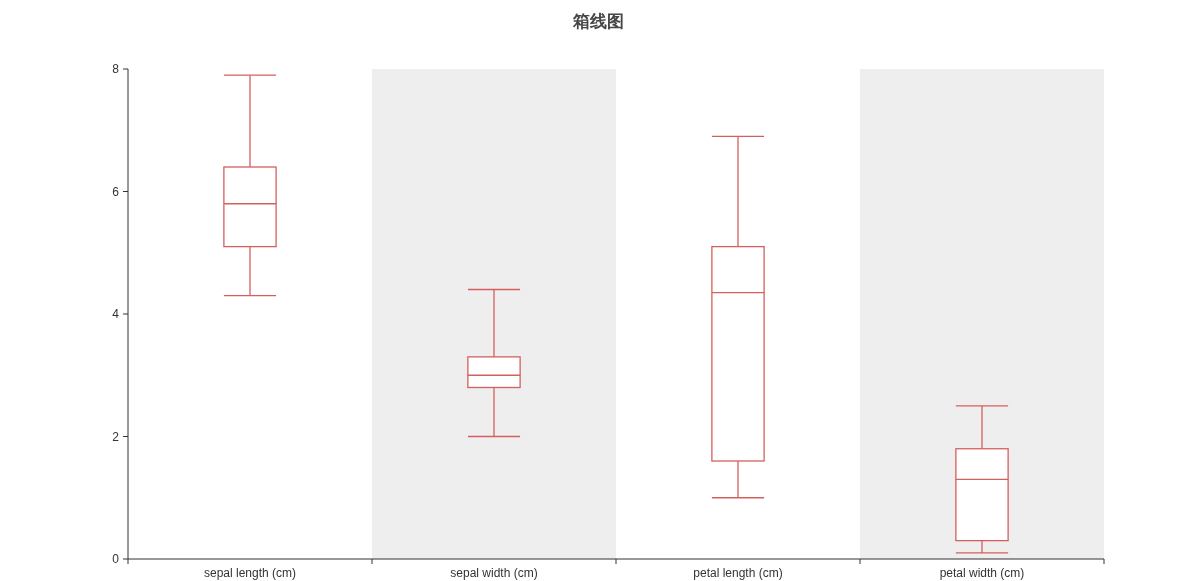 This screenshot has height=581, width=1197. Describe the element at coordinates (598, 21) in the screenshot. I see `chart-title: 箱线图` at that location.